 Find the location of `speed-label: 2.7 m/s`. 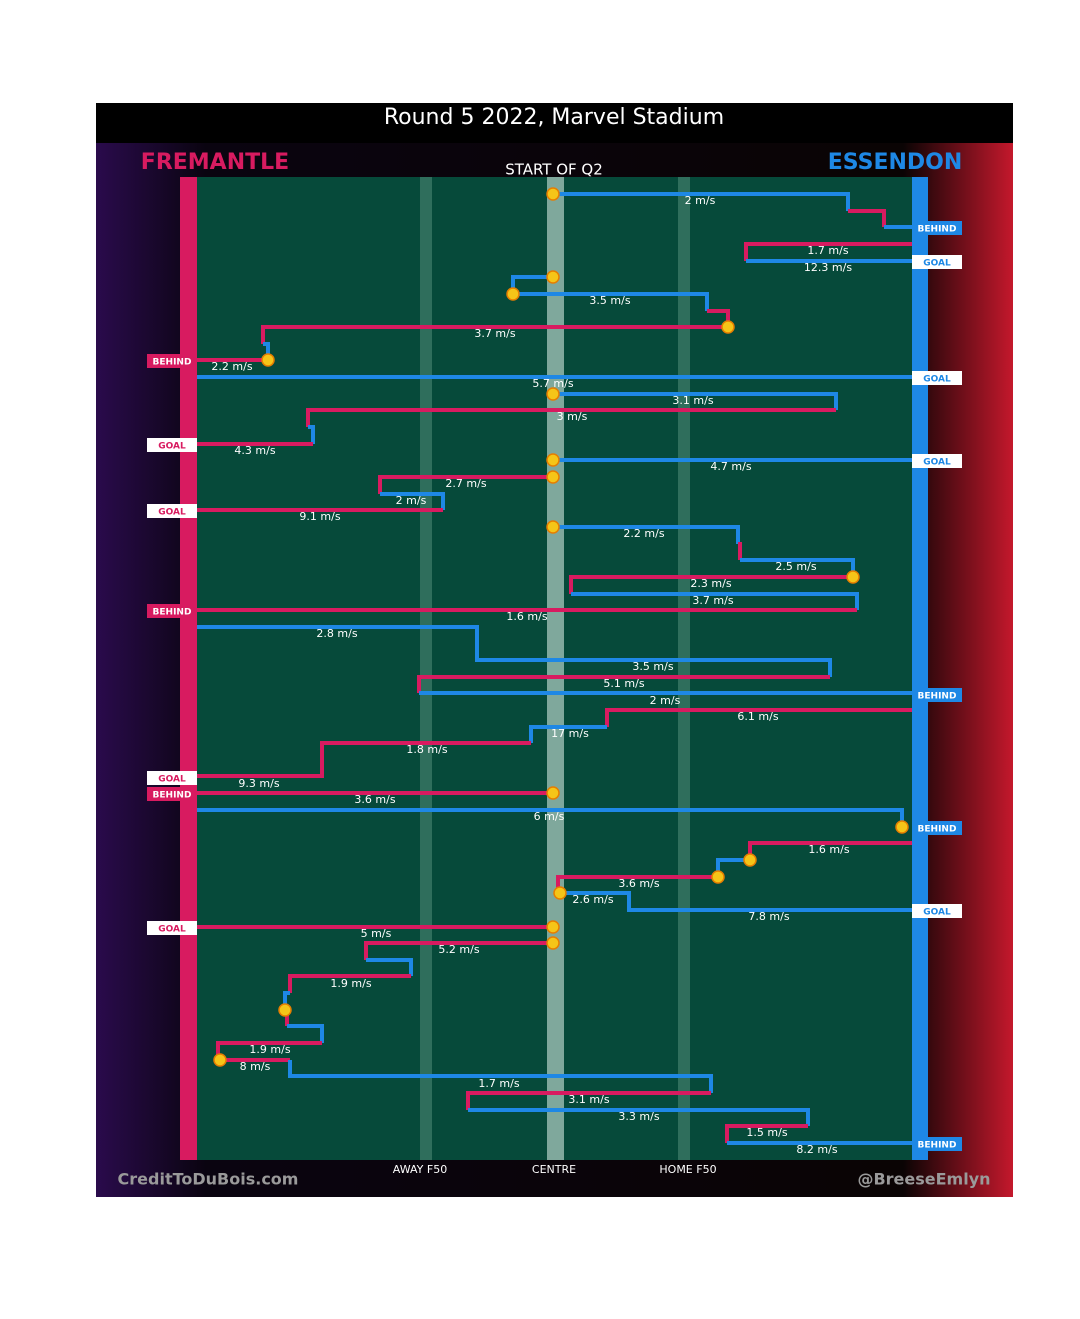

speed-label: 2.7 m/s is located at coordinates (465, 483).